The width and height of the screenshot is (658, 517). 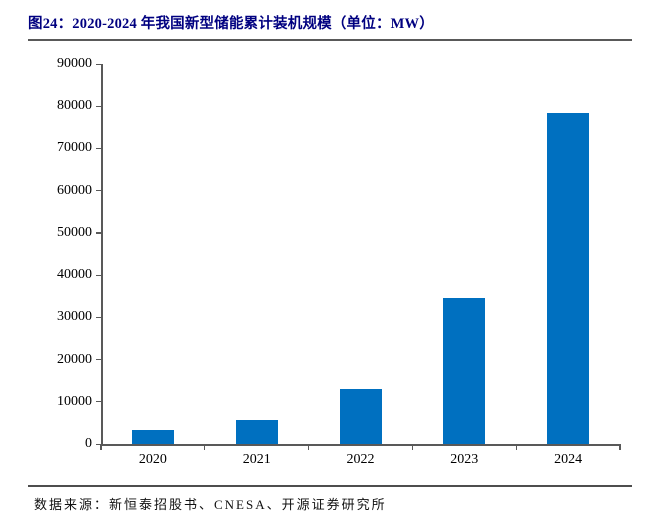 I want to click on y-axis-label: 20000, so click(x=74, y=359).